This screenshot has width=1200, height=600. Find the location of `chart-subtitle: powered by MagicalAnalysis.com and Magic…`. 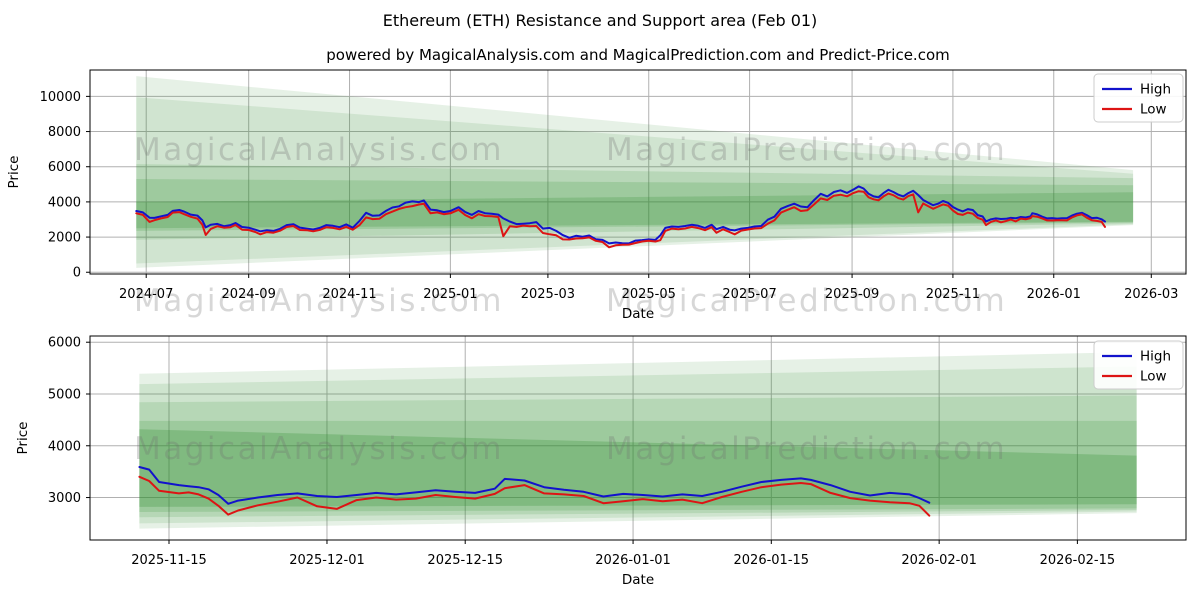

chart-subtitle: powered by MagicalAnalysis.com and Magic… is located at coordinates (638, 55).